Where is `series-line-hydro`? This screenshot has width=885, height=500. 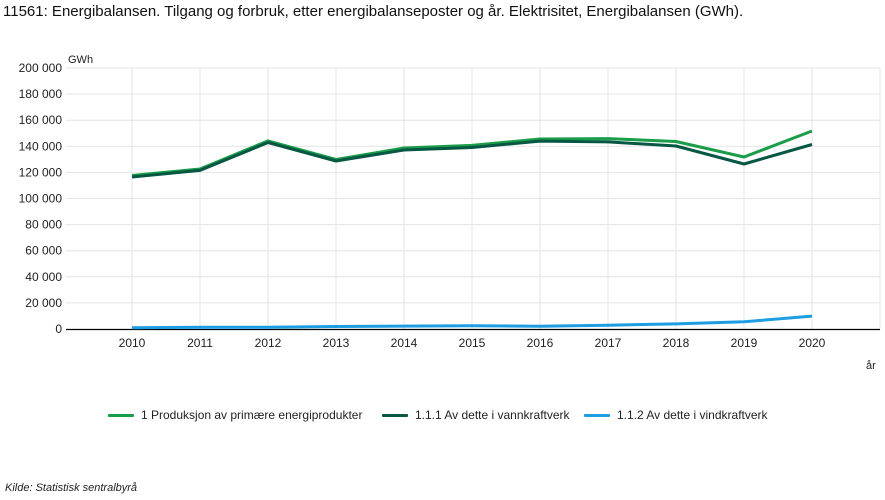
series-line-hydro is located at coordinates (472, 159).